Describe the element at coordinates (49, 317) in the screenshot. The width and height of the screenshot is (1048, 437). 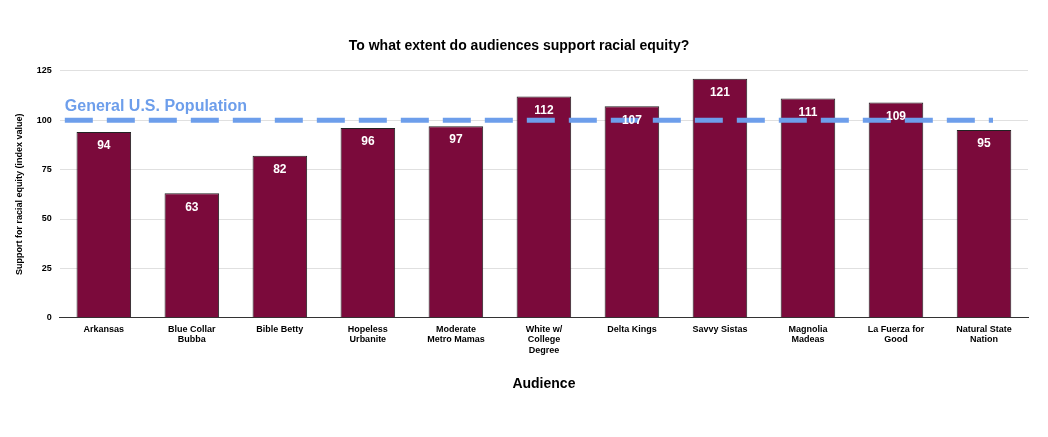
I see `y-tick-label: 0` at that location.